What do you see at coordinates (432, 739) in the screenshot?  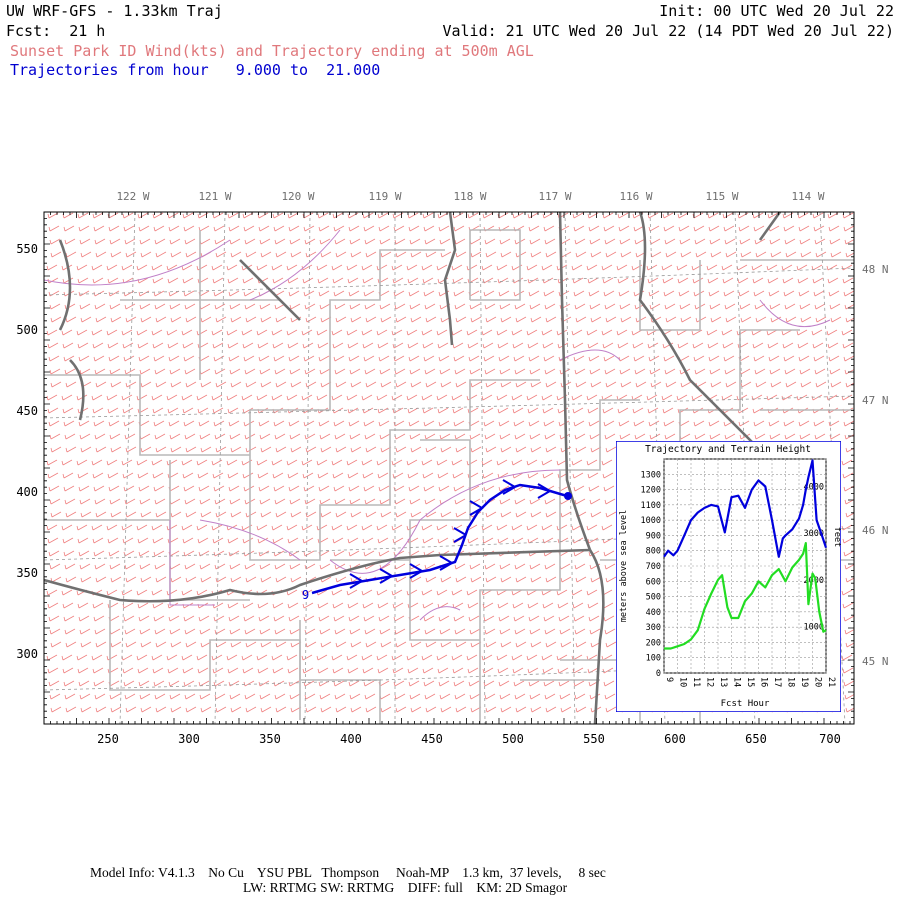 I see `x-grid-tick-label: 450` at bounding box center [432, 739].